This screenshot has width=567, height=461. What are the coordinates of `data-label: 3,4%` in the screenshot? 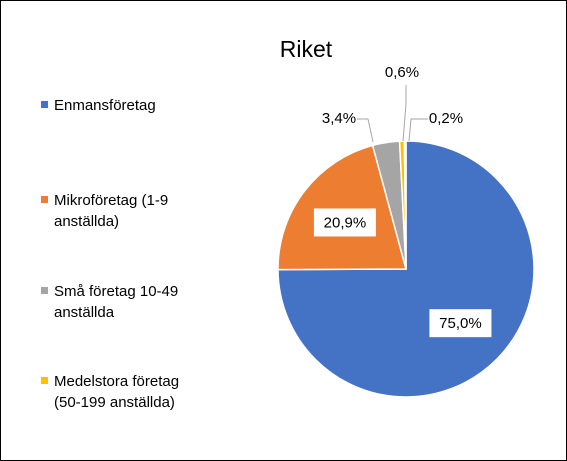 It's located at (339, 118).